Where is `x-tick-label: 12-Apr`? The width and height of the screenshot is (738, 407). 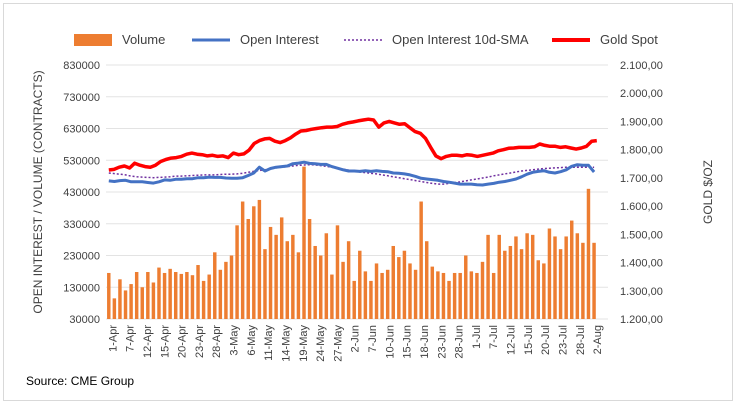 x-tick-label: 12-Apr is located at coordinates (148, 341).